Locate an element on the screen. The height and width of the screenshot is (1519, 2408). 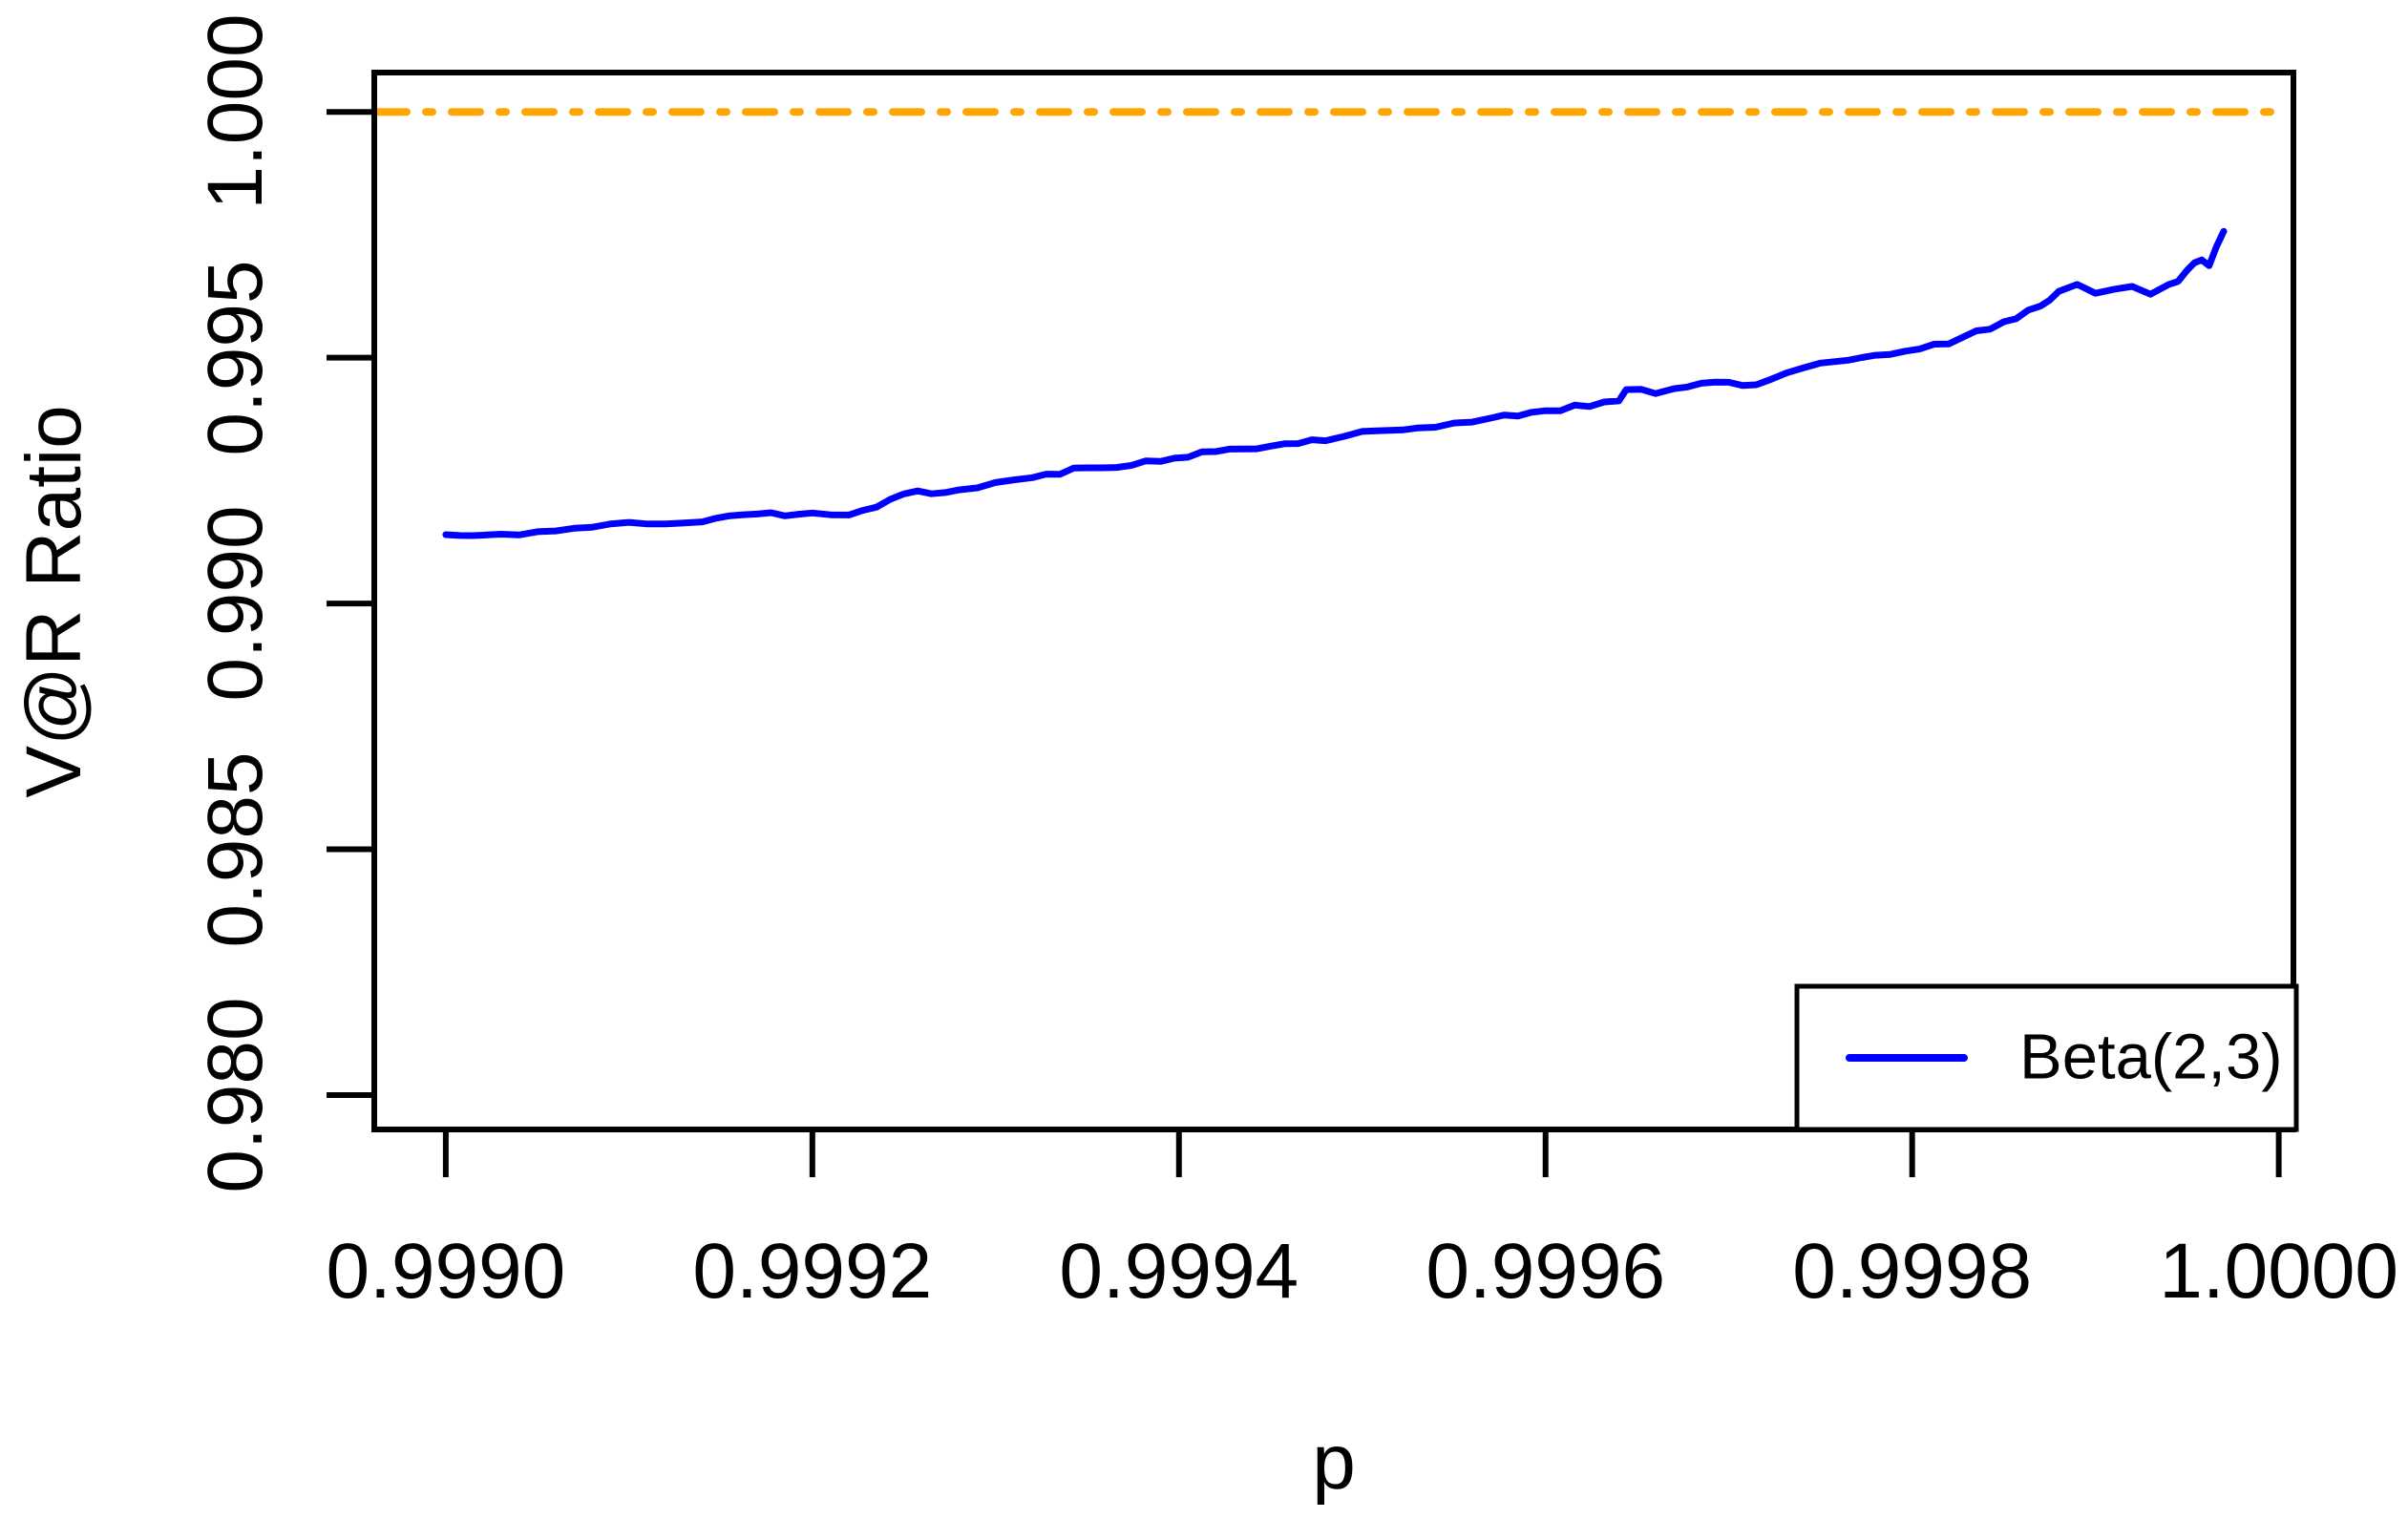
y-tick-label: 0.985 is located at coordinates (235, 849).